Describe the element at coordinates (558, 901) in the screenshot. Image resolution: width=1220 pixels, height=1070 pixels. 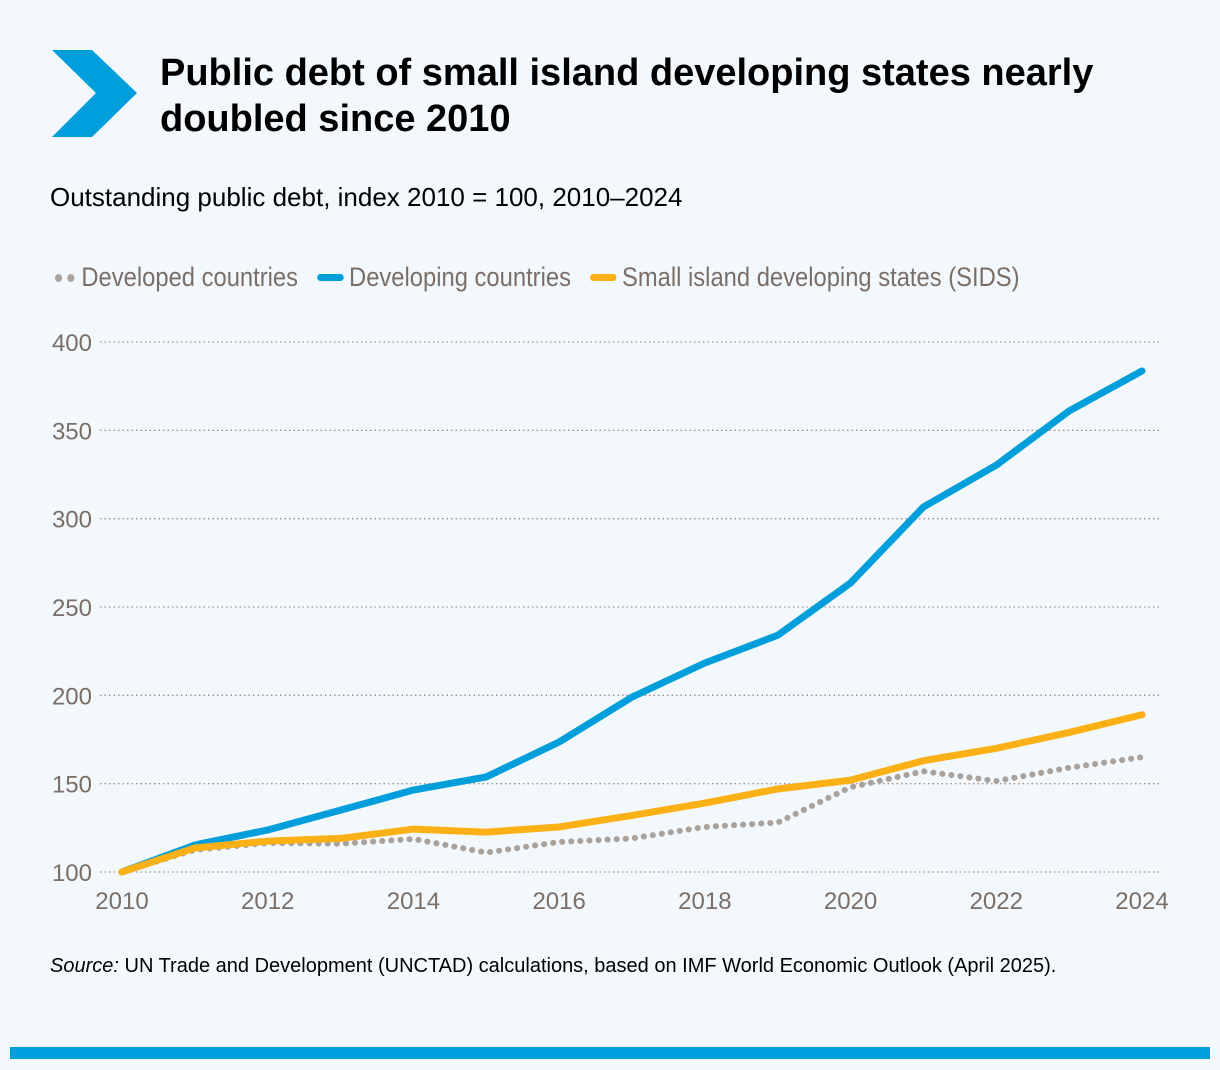
I see `x-tick-label: 2016` at that location.